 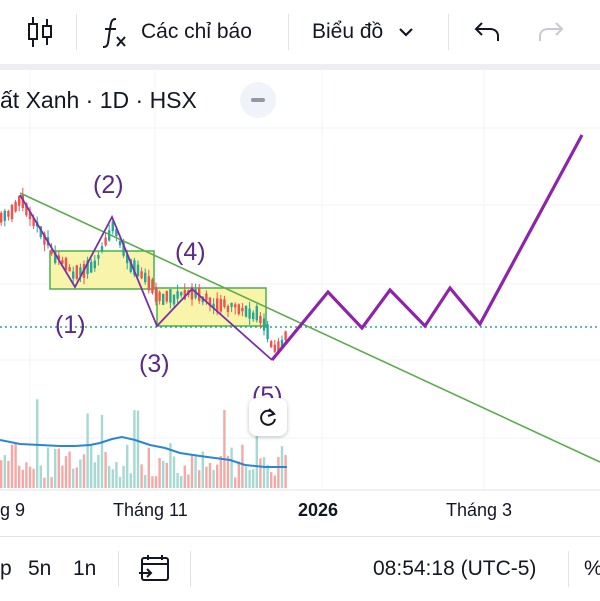 I want to click on reset-rotate-icon, so click(x=268, y=417).